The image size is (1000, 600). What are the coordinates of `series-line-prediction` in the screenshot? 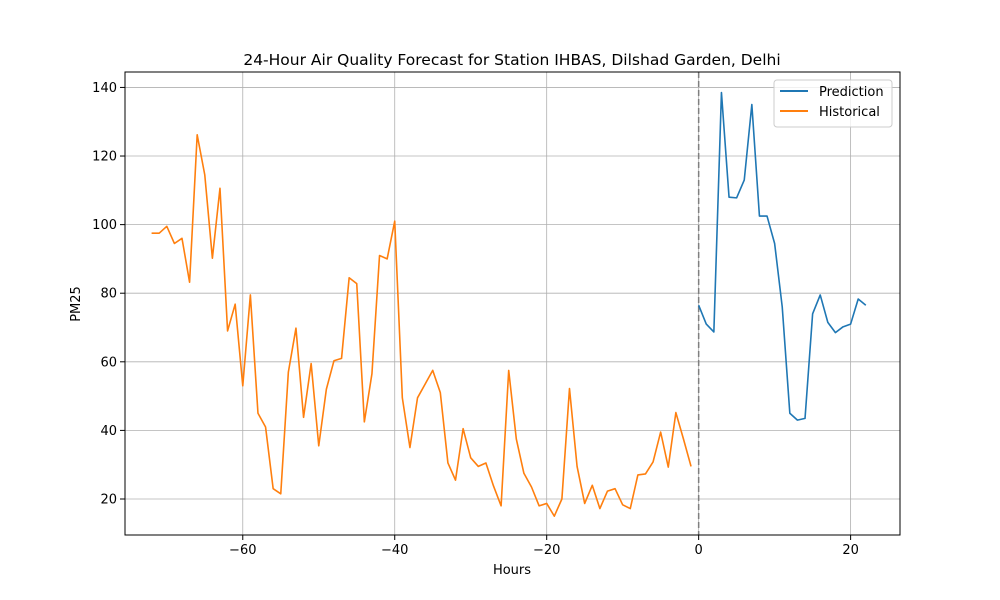 It's located at (782, 256).